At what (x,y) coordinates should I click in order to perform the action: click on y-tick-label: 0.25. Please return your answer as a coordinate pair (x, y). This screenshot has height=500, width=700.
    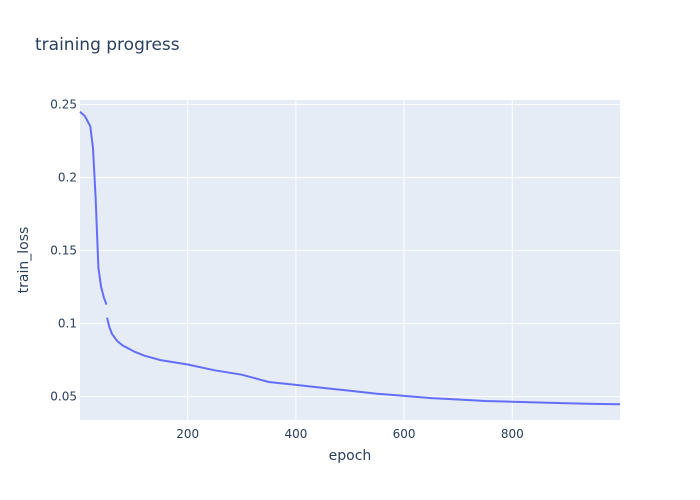
    Looking at the image, I should click on (63, 104).